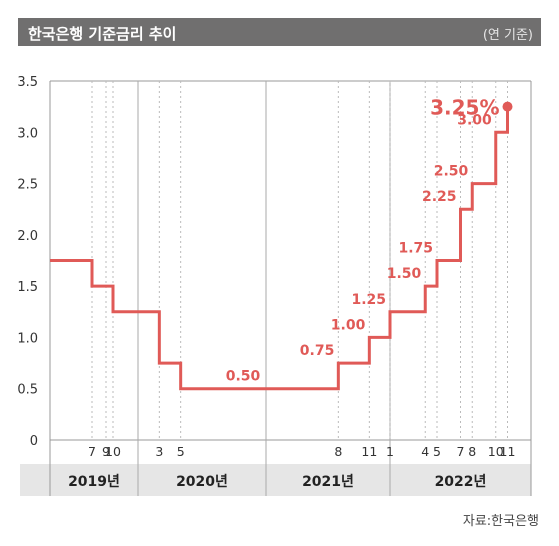  I want to click on title-bar: 한국은행 기준금리 추이 (연 기준), so click(279, 32).